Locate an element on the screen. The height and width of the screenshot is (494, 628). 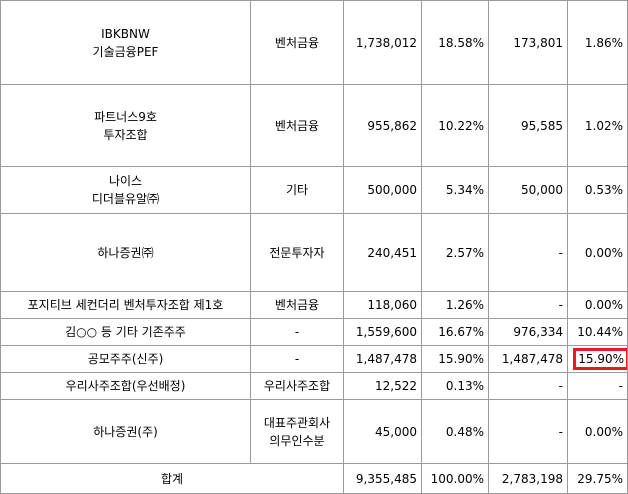
ratio-after-cell: 10.44% is located at coordinates (597, 332).